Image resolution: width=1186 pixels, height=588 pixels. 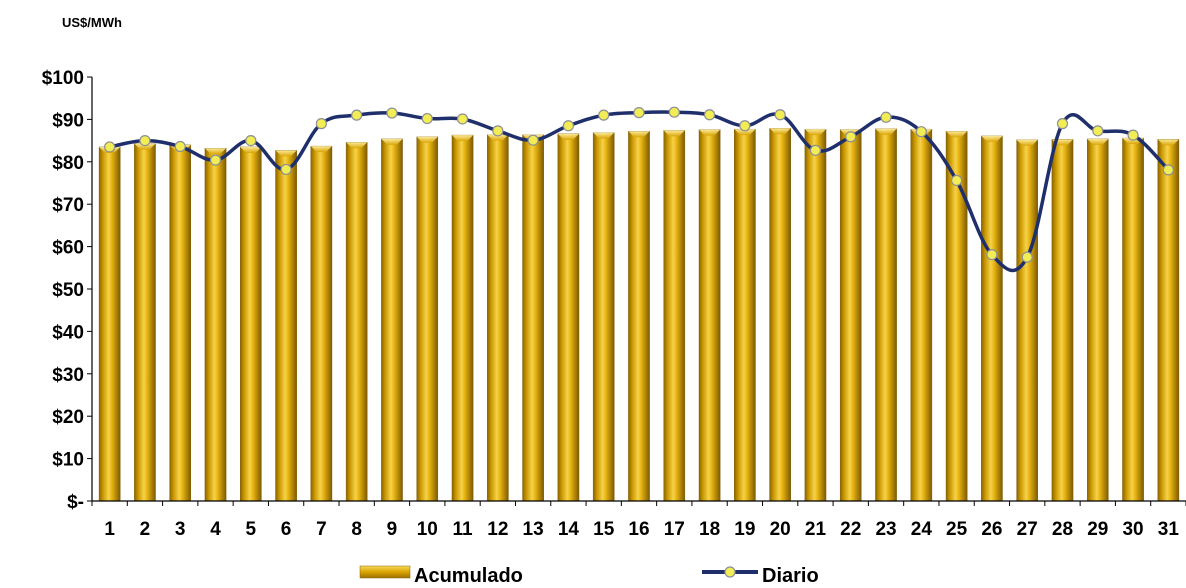 What do you see at coordinates (589, 576) in the screenshot?
I see `legend: Acumulado Diario` at bounding box center [589, 576].